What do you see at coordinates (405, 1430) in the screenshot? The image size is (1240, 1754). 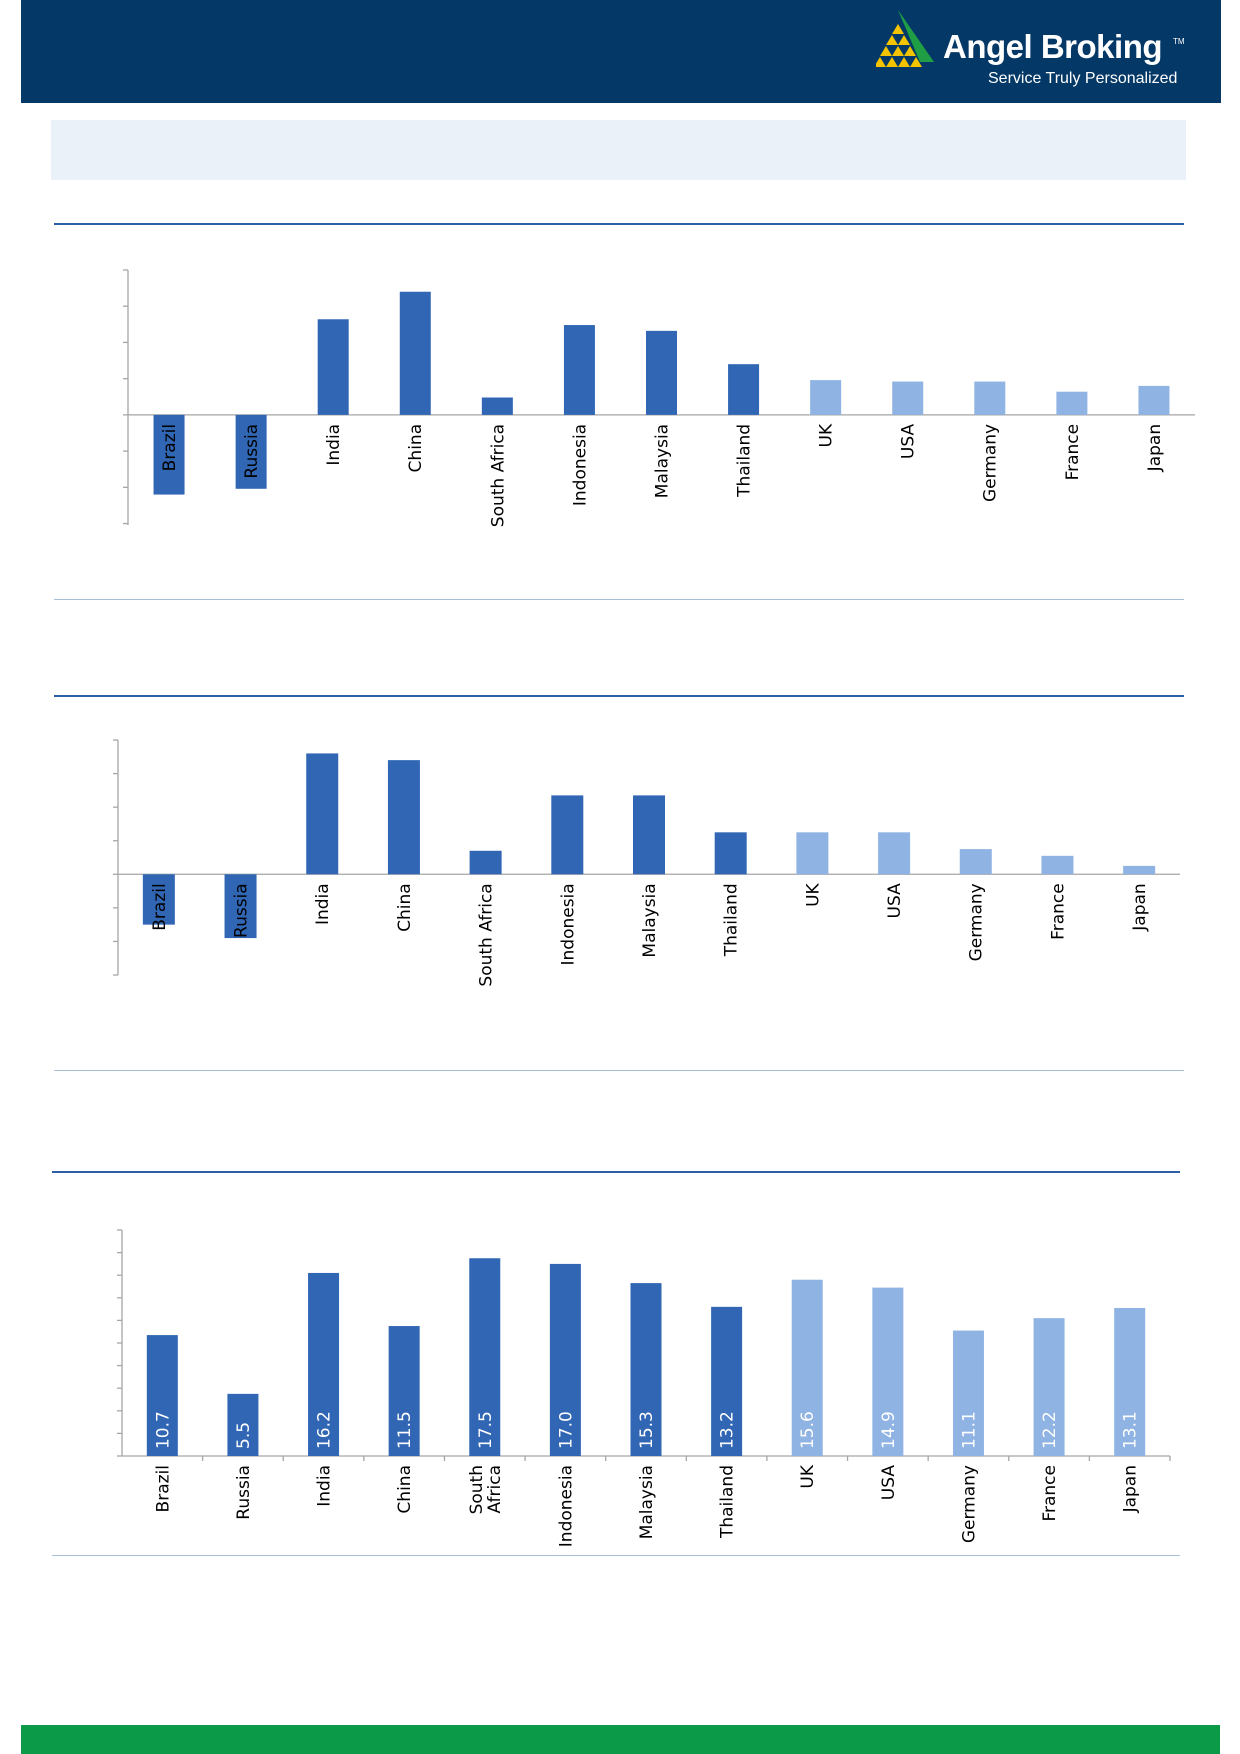 I see `data-label-china: 11.5` at bounding box center [405, 1430].